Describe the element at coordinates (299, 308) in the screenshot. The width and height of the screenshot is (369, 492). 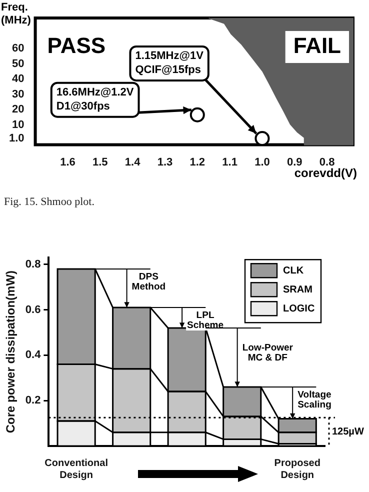
I see `legend-label: LOGIC` at that location.